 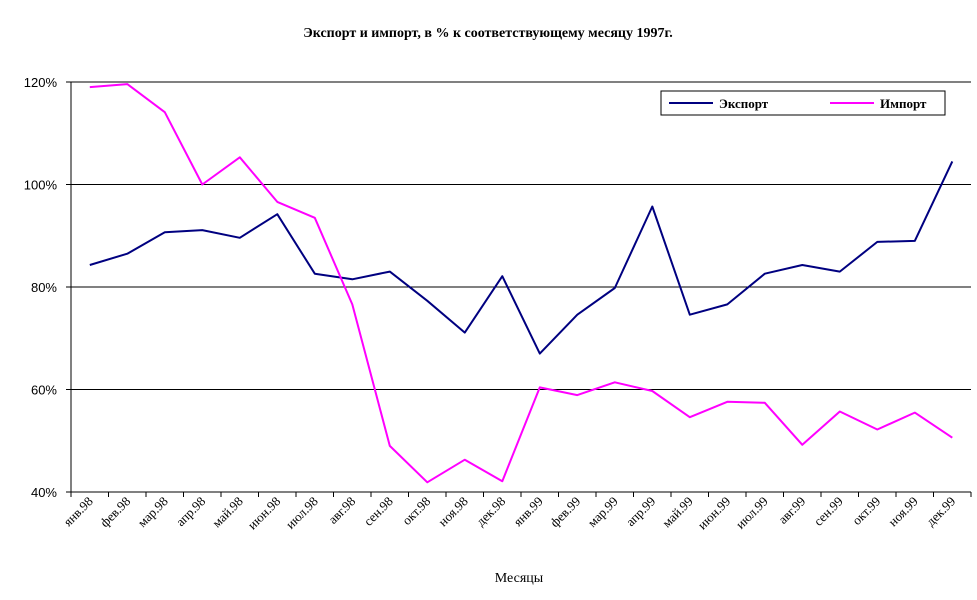 I want to click on x-tick-label-2: мар.98, so click(x=152, y=512).